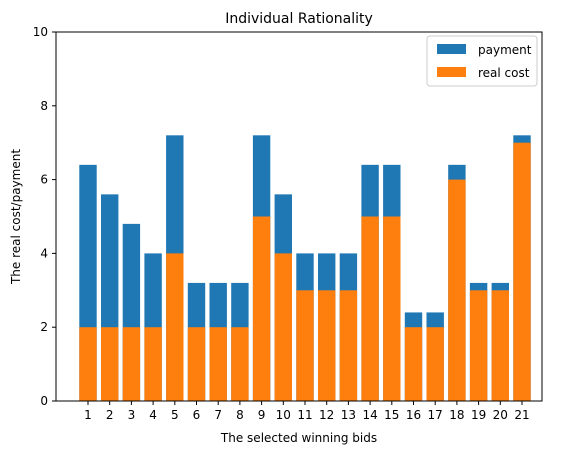 The width and height of the screenshot is (562, 455). Describe the element at coordinates (132, 415) in the screenshot. I see `x-tick-label: 3` at that location.